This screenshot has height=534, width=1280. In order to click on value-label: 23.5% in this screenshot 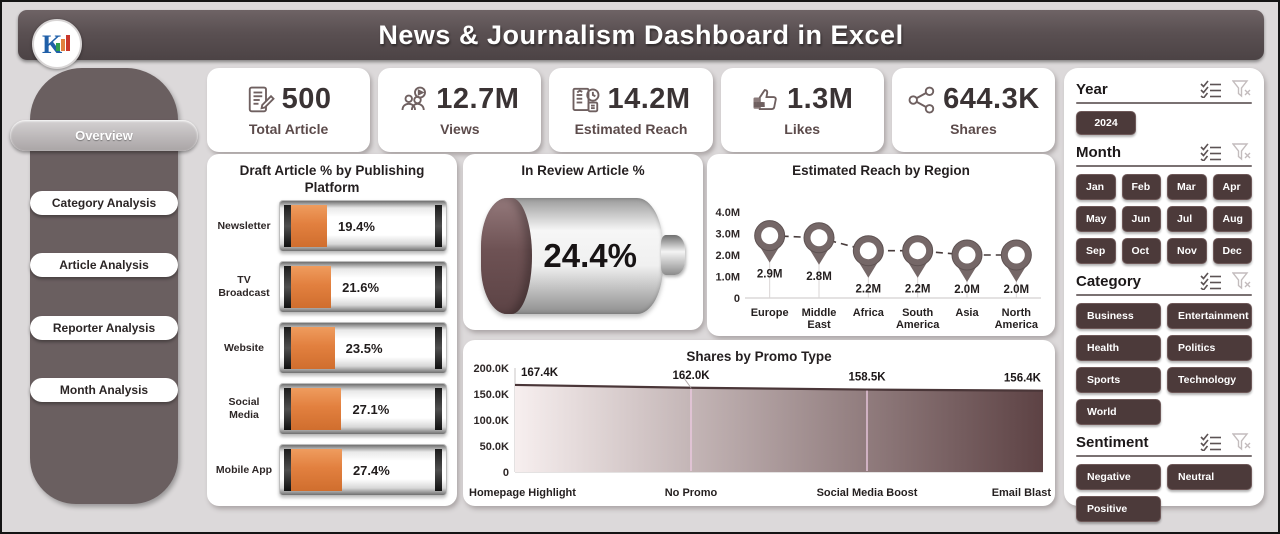, I will do `click(364, 348)`.